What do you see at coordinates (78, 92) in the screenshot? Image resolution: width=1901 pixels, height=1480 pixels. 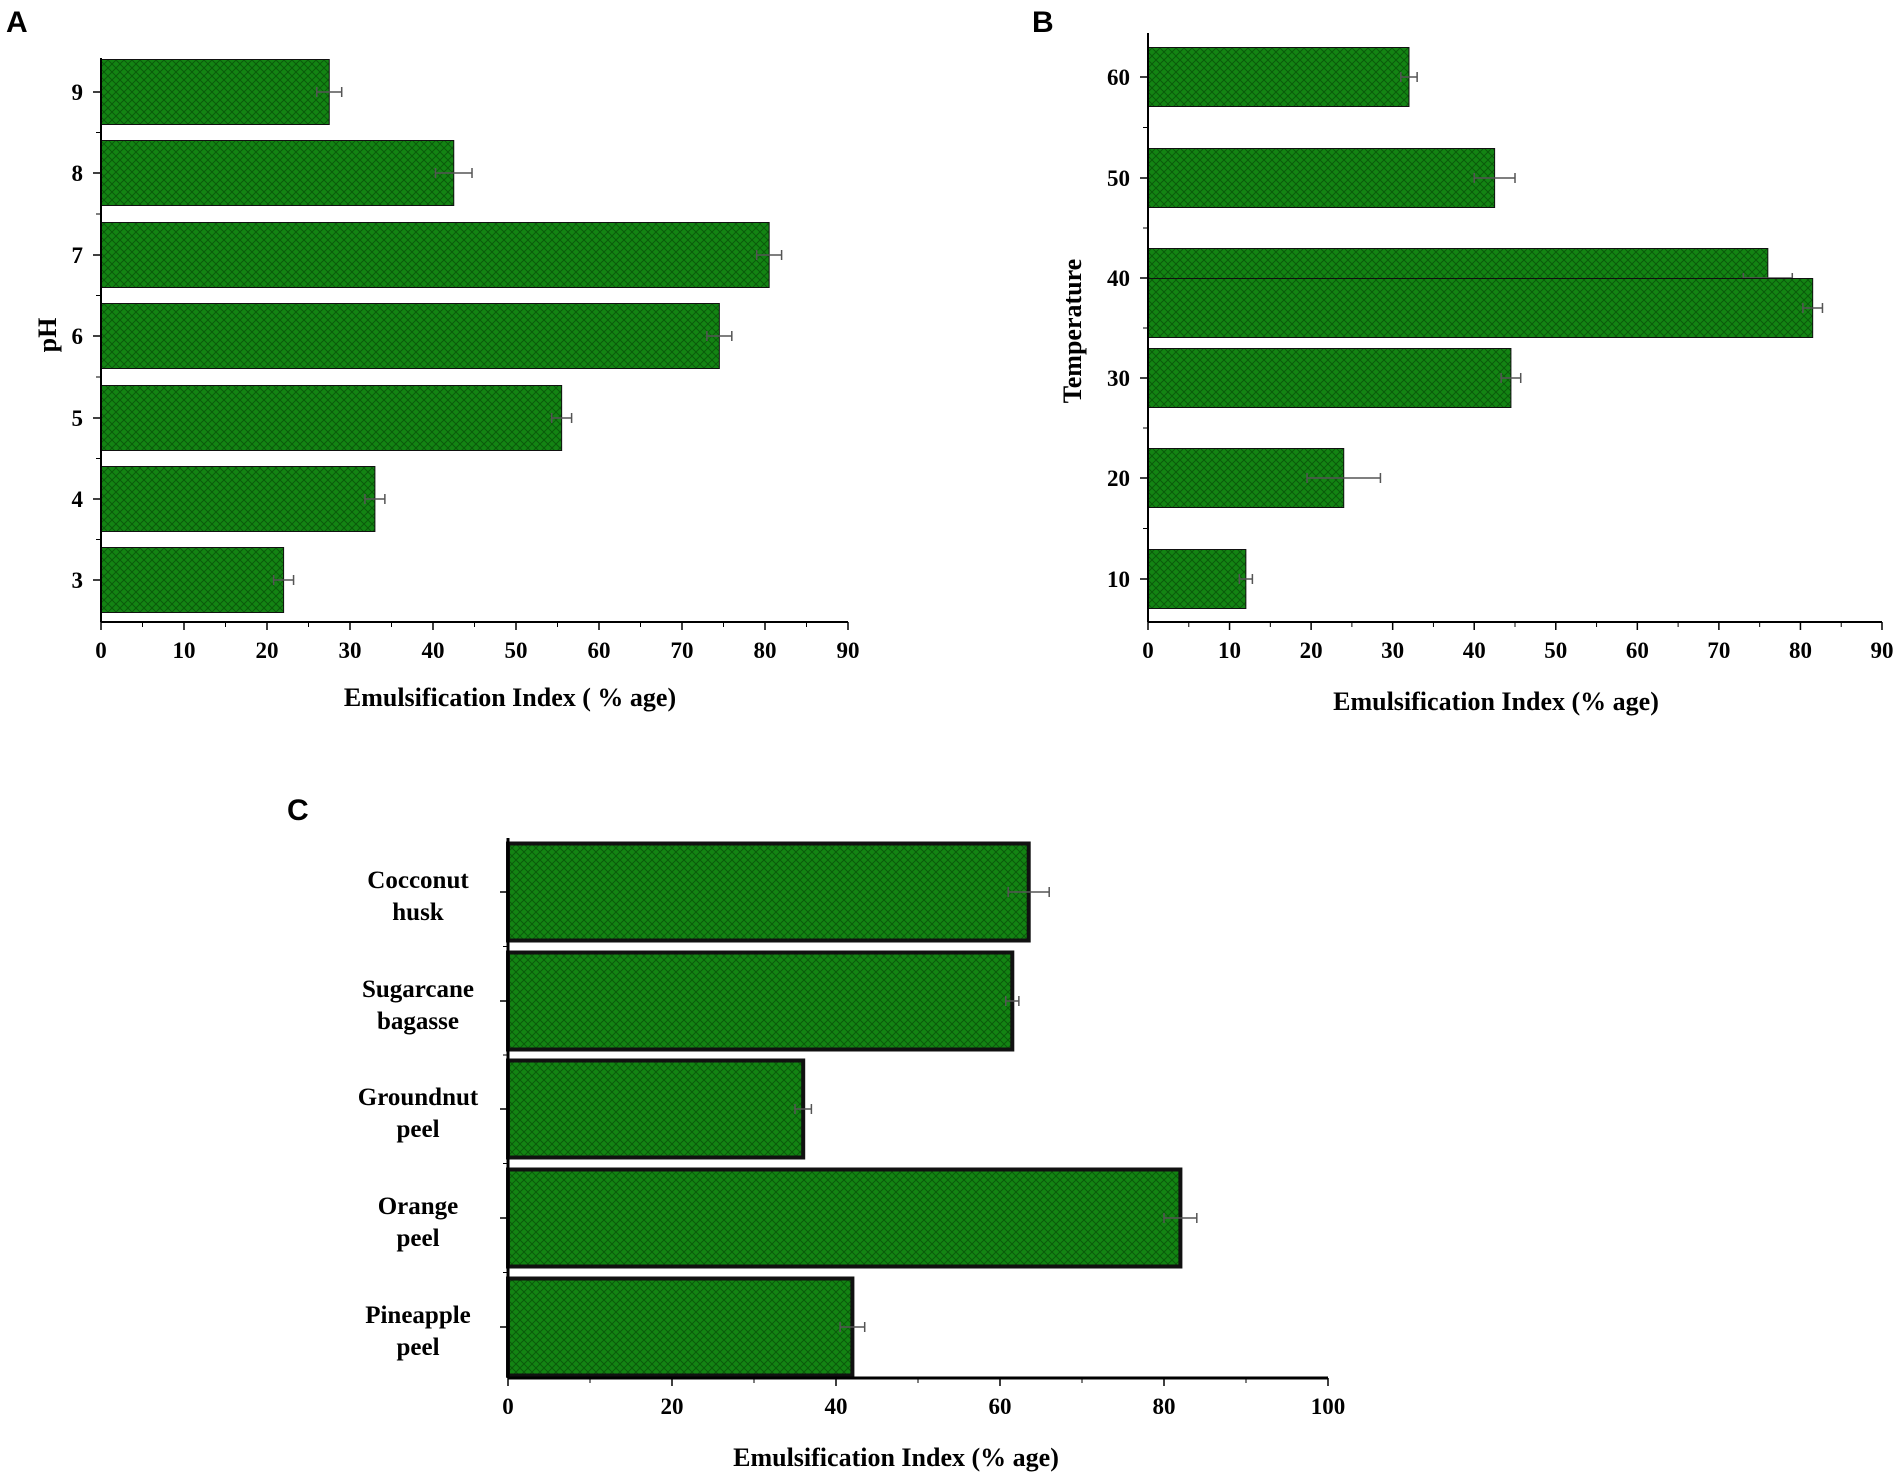 I see `chart-a-y-tick-label-6: 9` at bounding box center [78, 92].